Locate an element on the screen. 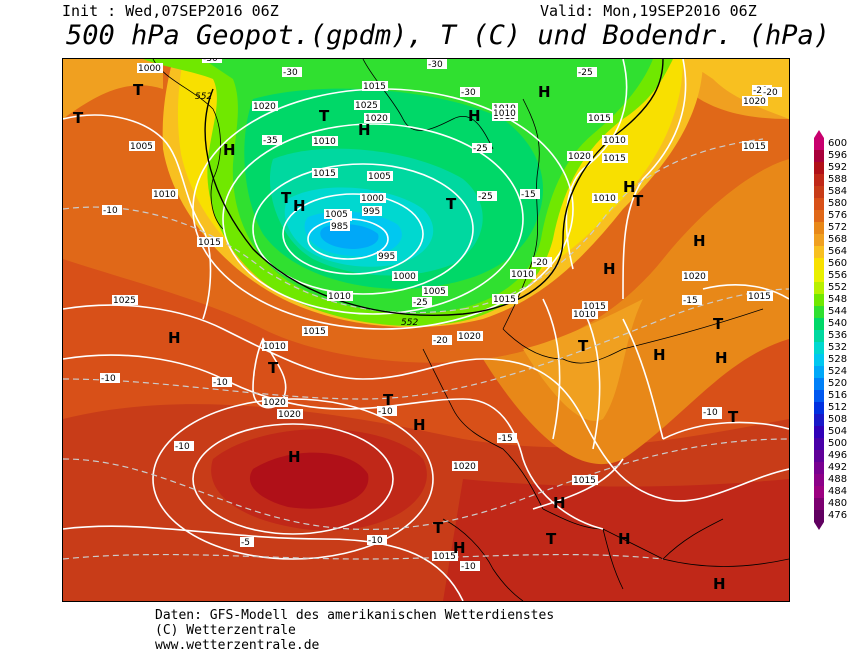 This screenshot has height=657, width=850. copyright: (C) Wetterzentrale is located at coordinates (225, 630).